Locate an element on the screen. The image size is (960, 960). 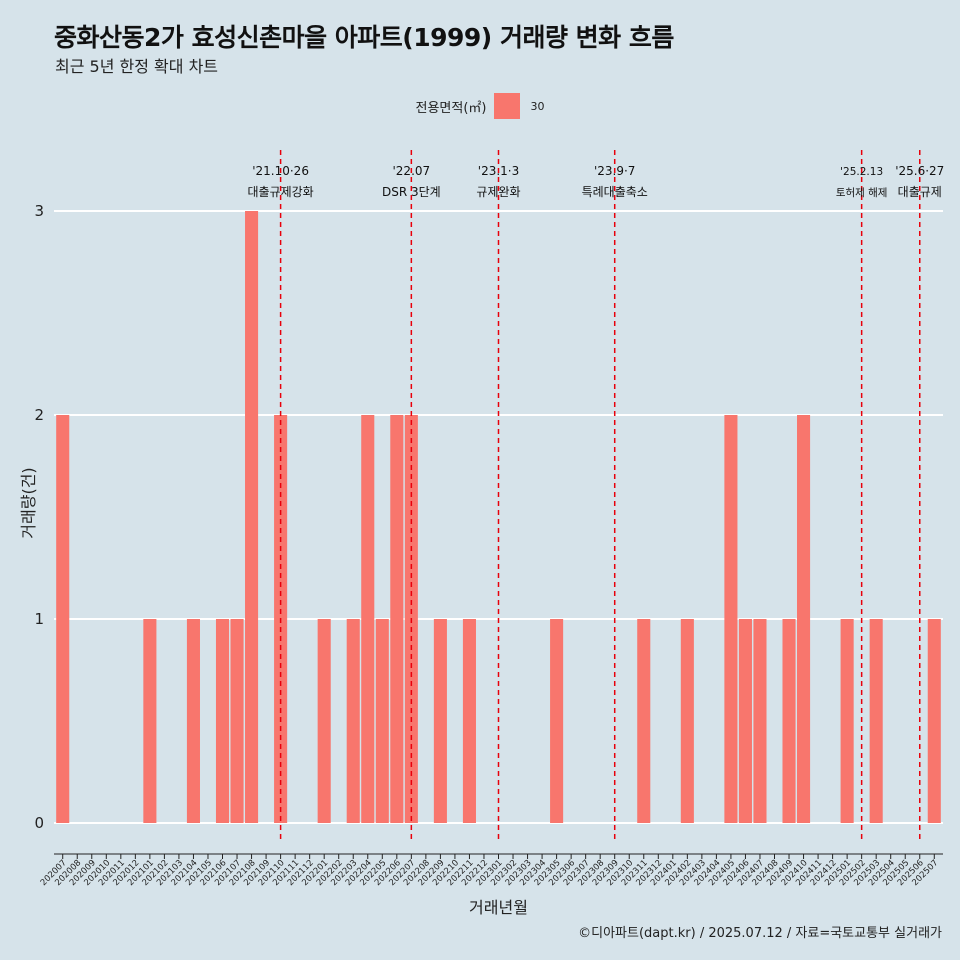
y-tick-label: 1 is located at coordinates (39, 619).